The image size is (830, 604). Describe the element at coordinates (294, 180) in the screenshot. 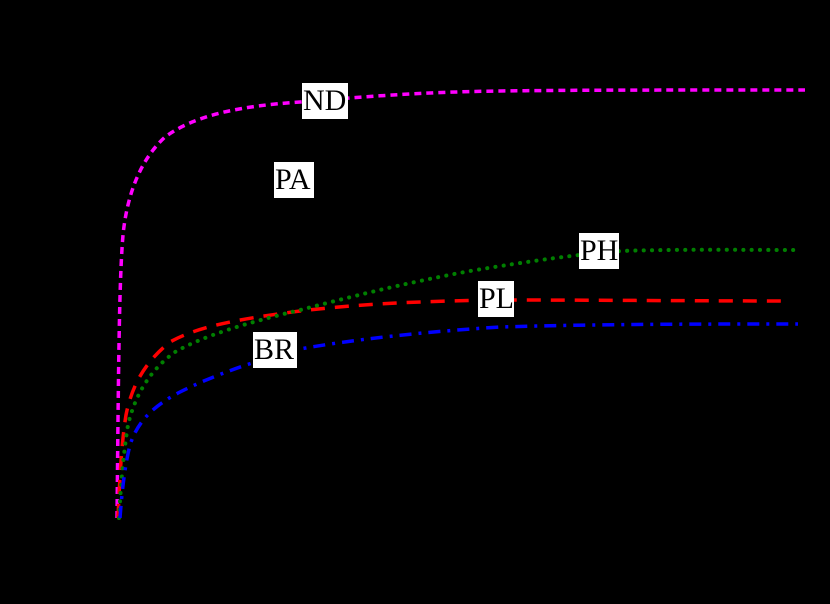

I see `series-label-pa: PA` at that location.